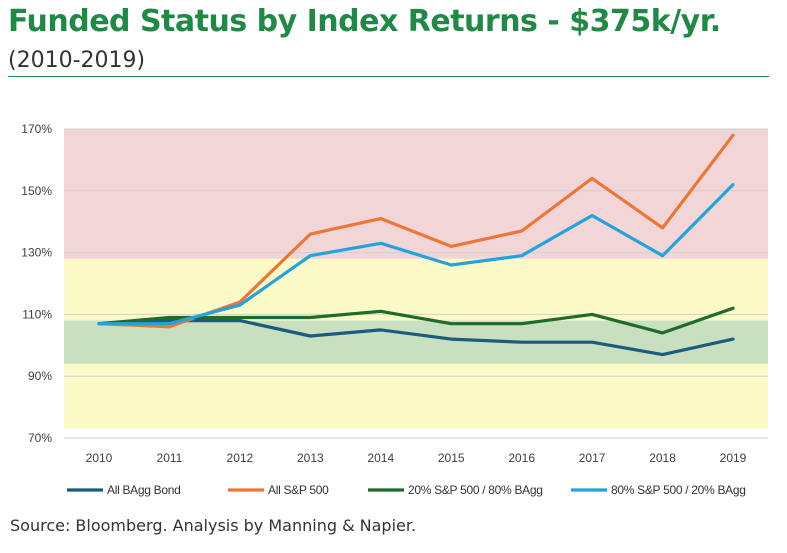 This screenshot has height=553, width=787. I want to click on x-tick-label: 2010, so click(99, 458).